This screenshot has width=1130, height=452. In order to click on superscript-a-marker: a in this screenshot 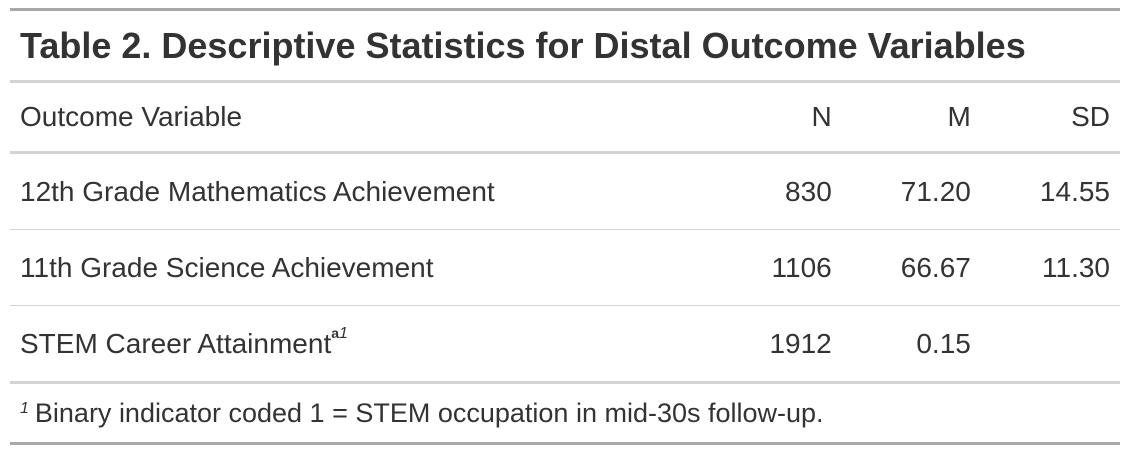, I will do `click(335, 333)`.